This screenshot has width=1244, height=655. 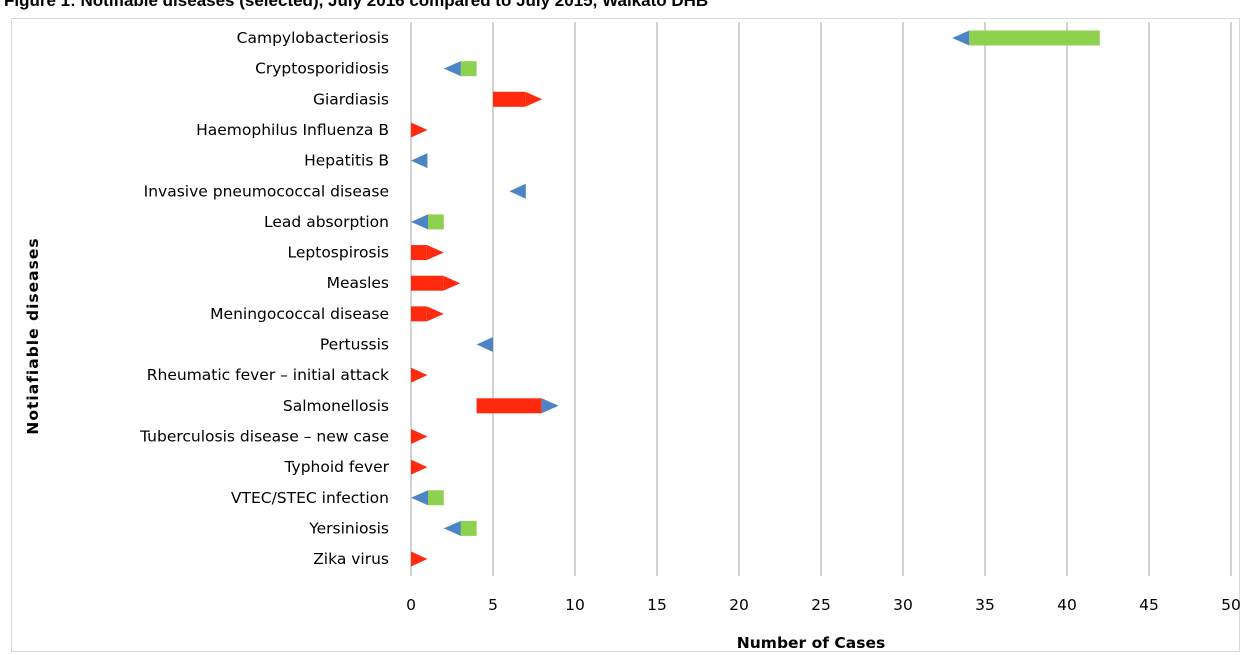 What do you see at coordinates (1231, 605) in the screenshot?
I see `x-tick-label: 50` at bounding box center [1231, 605].